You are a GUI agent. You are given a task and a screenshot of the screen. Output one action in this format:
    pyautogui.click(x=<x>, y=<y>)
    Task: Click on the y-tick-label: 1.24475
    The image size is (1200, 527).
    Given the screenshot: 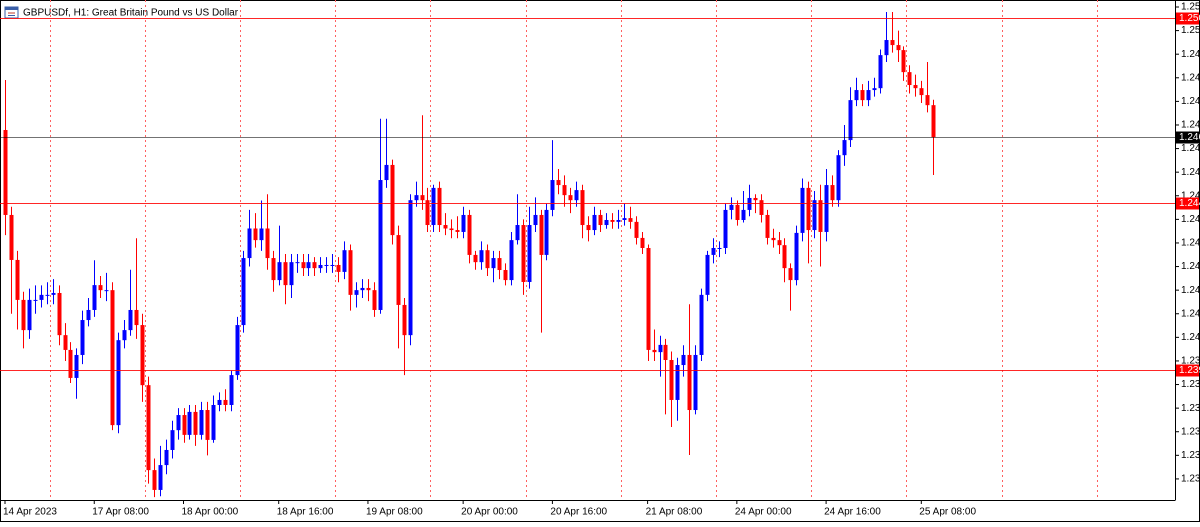 What is the action you would take?
    pyautogui.click(x=1190, y=195)
    